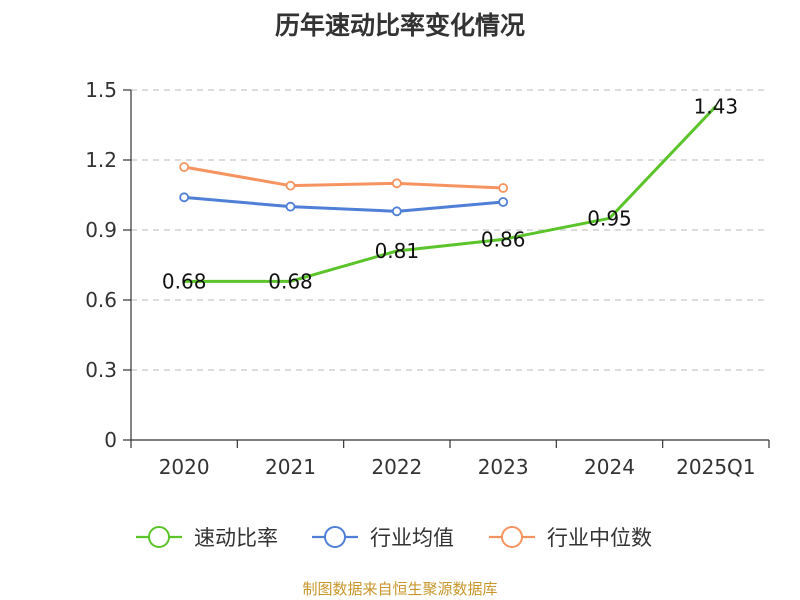 The height and width of the screenshot is (600, 800). Describe the element at coordinates (101, 160) in the screenshot. I see `y-tick-label: 1.2` at that location.